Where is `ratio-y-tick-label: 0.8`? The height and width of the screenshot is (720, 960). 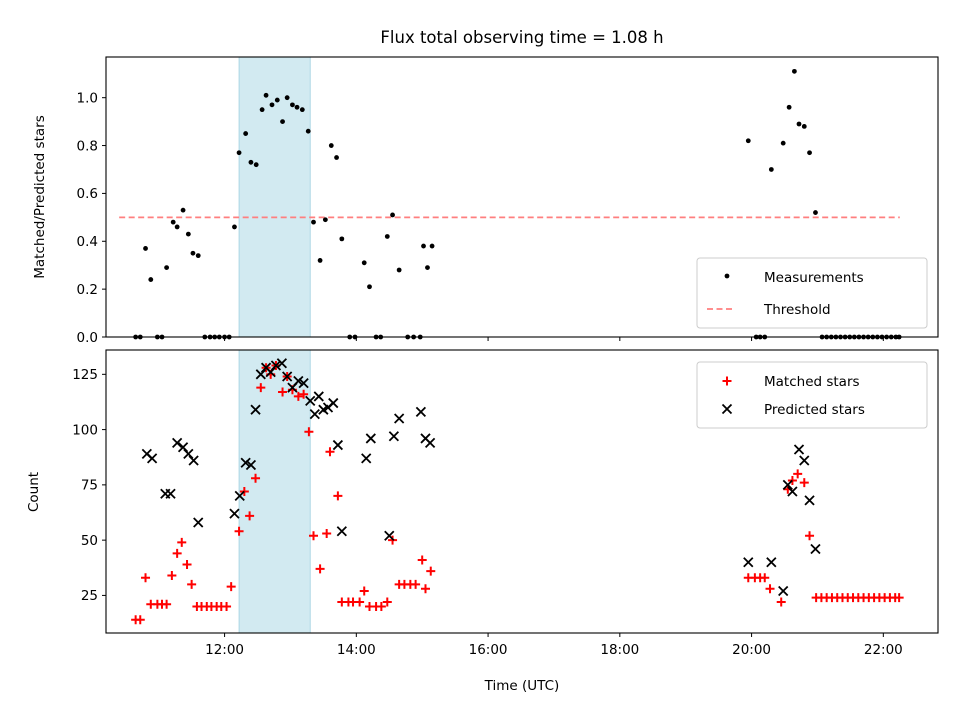 ratio-y-tick-label: 0.8 is located at coordinates (87, 146).